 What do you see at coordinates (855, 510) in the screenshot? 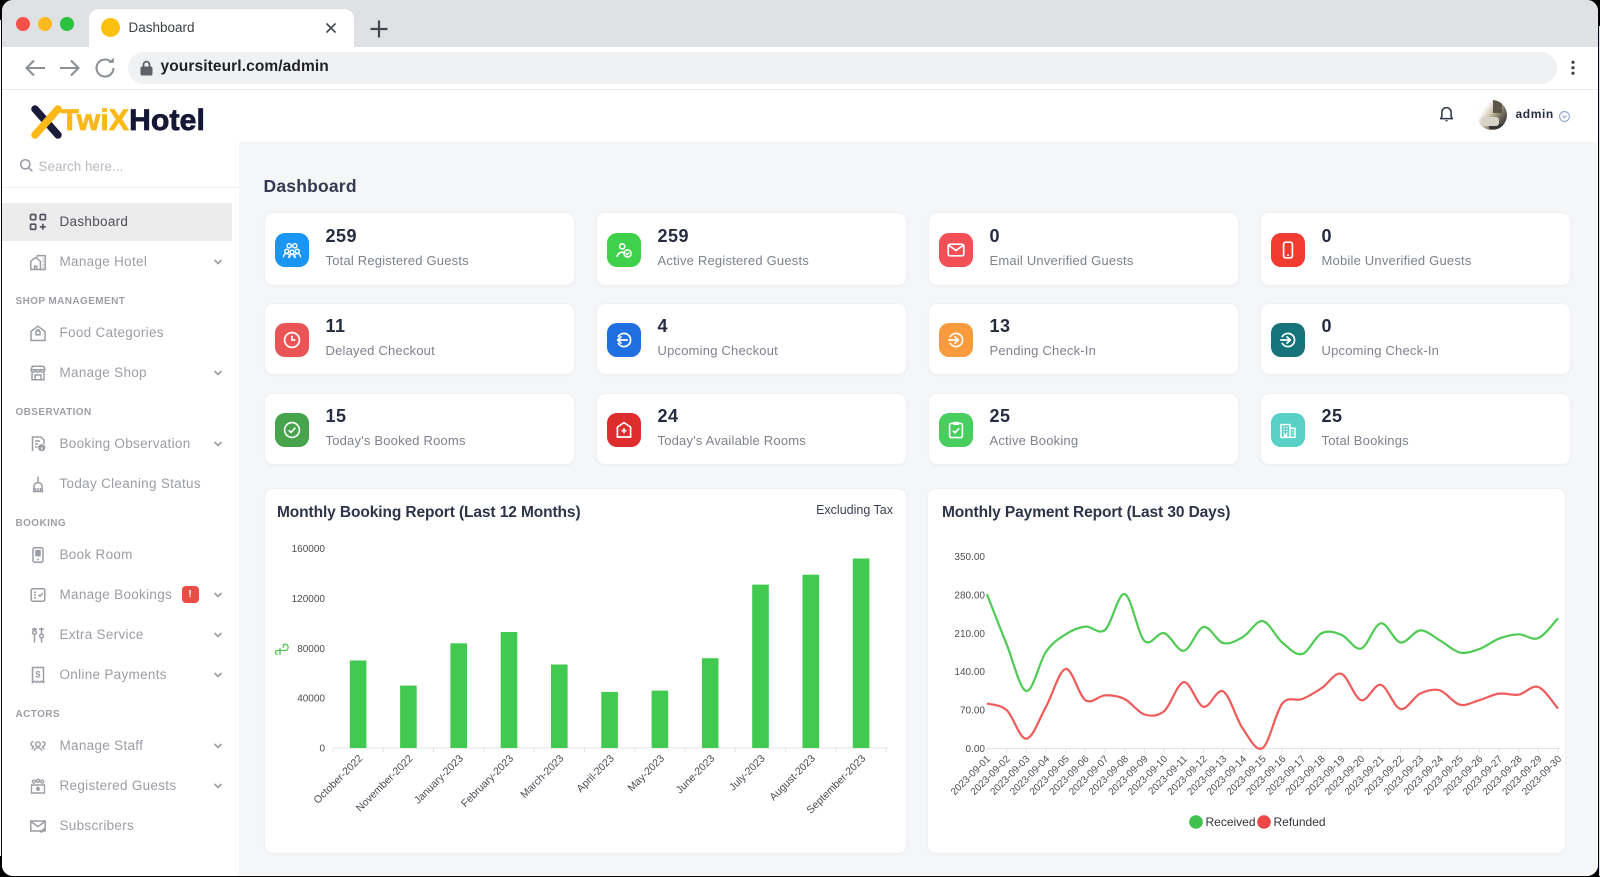
I see `svg-text: Excluding Tax` at bounding box center [855, 510].